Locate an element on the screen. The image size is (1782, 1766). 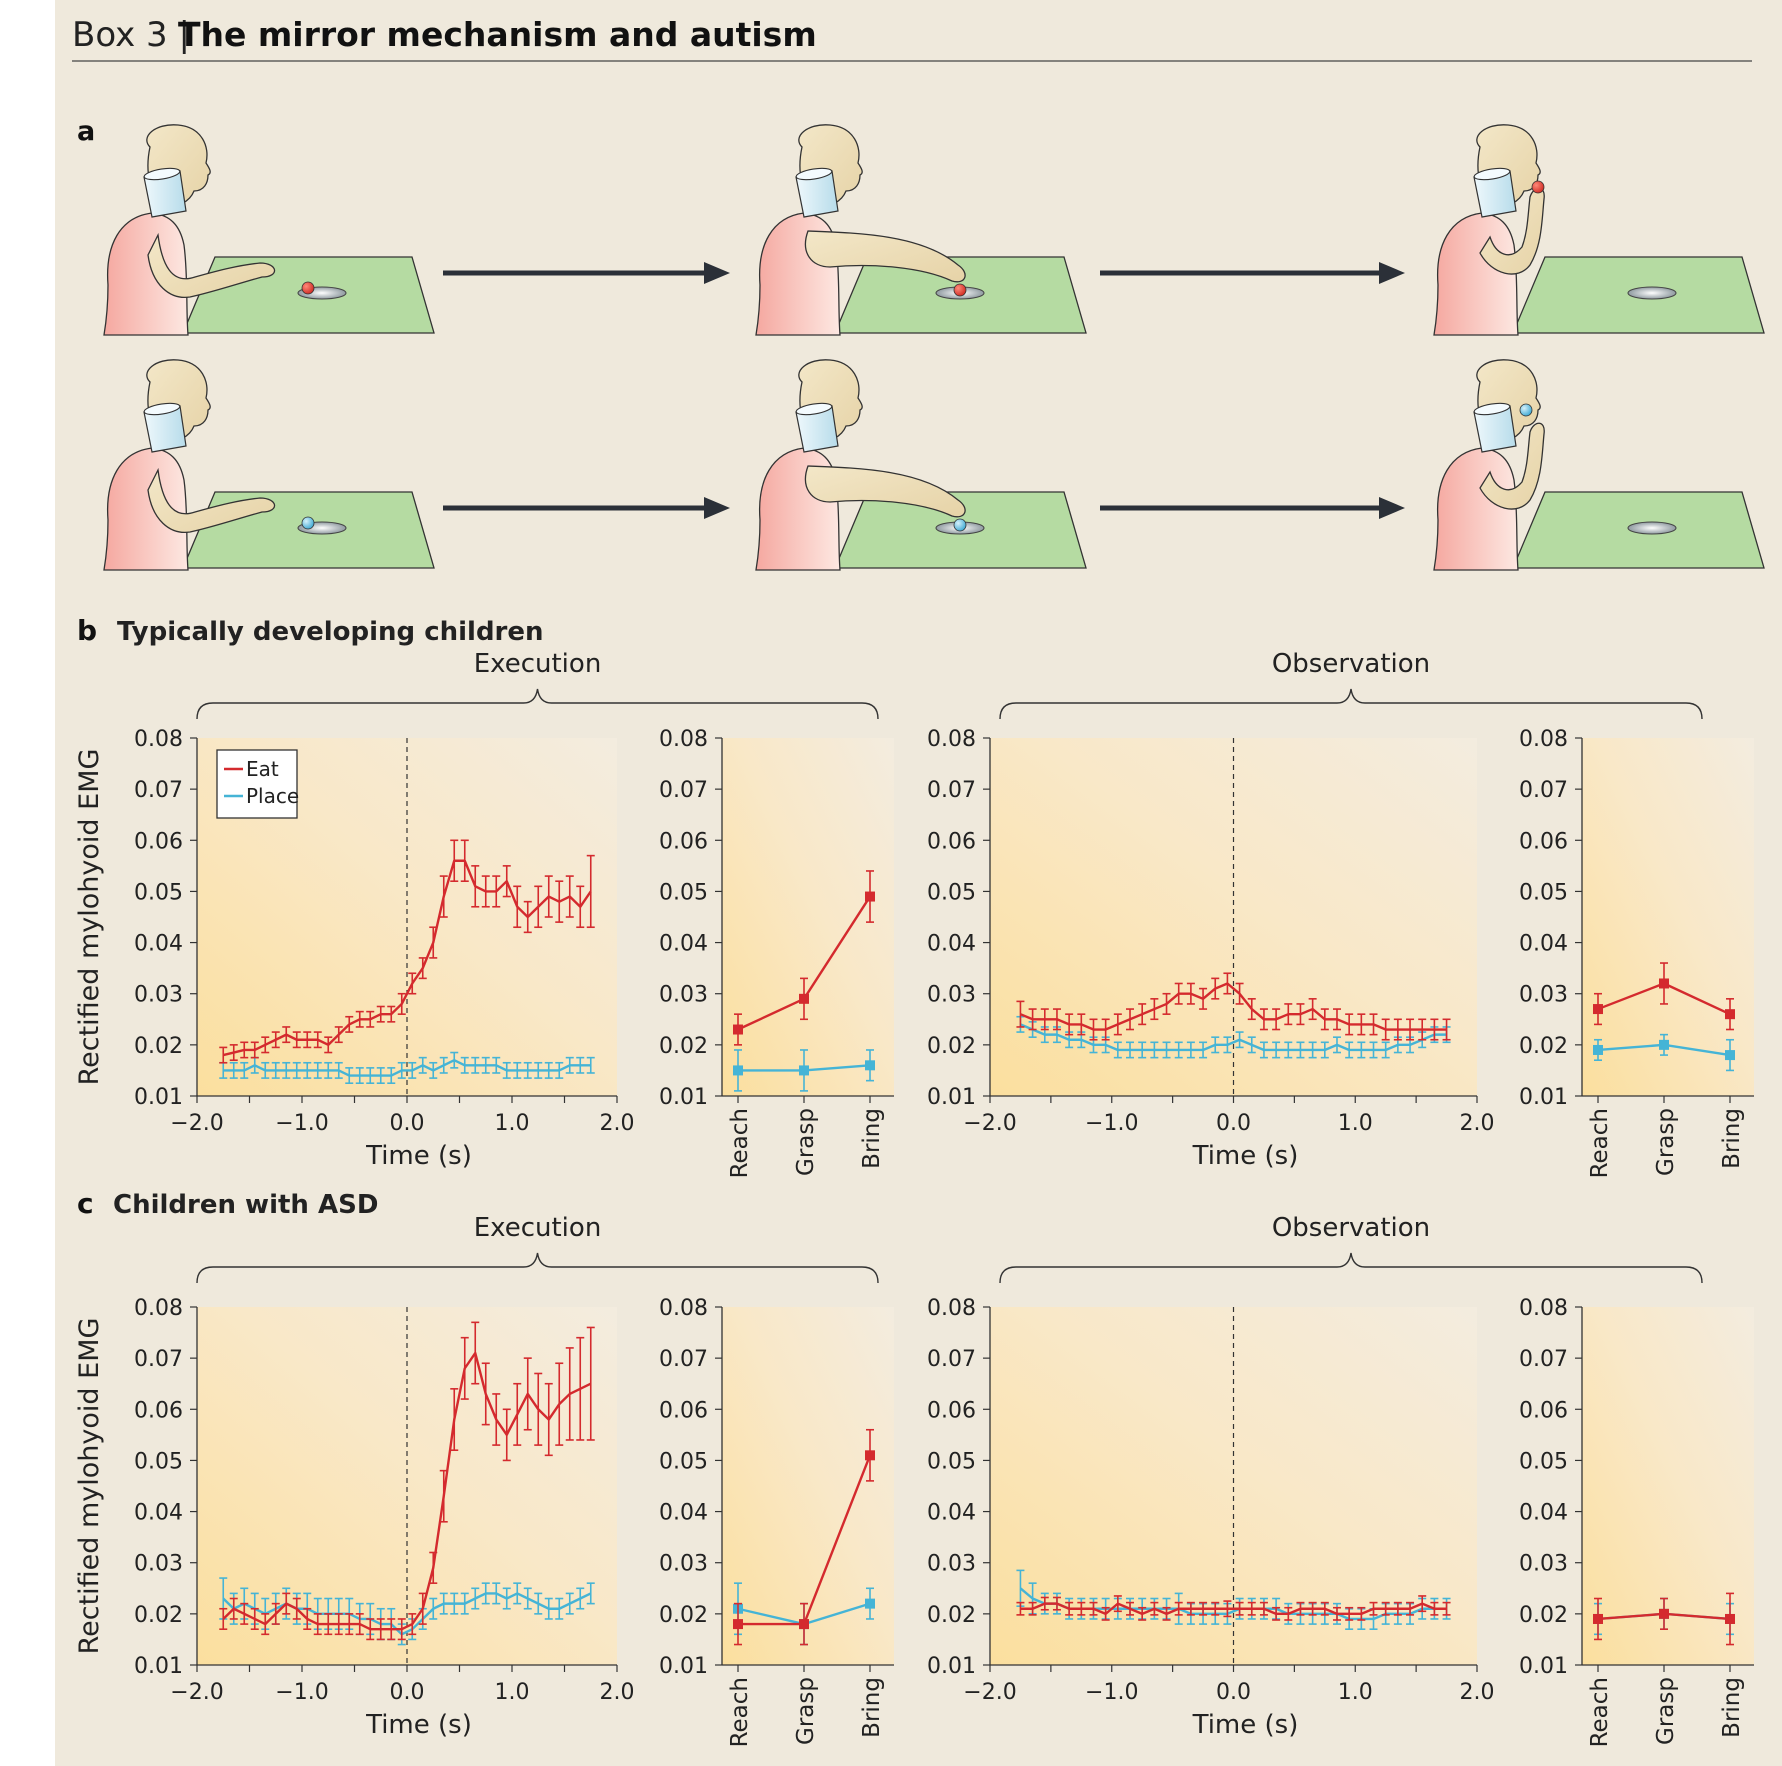
box-label: Box 3 | is located at coordinates (131, 35).